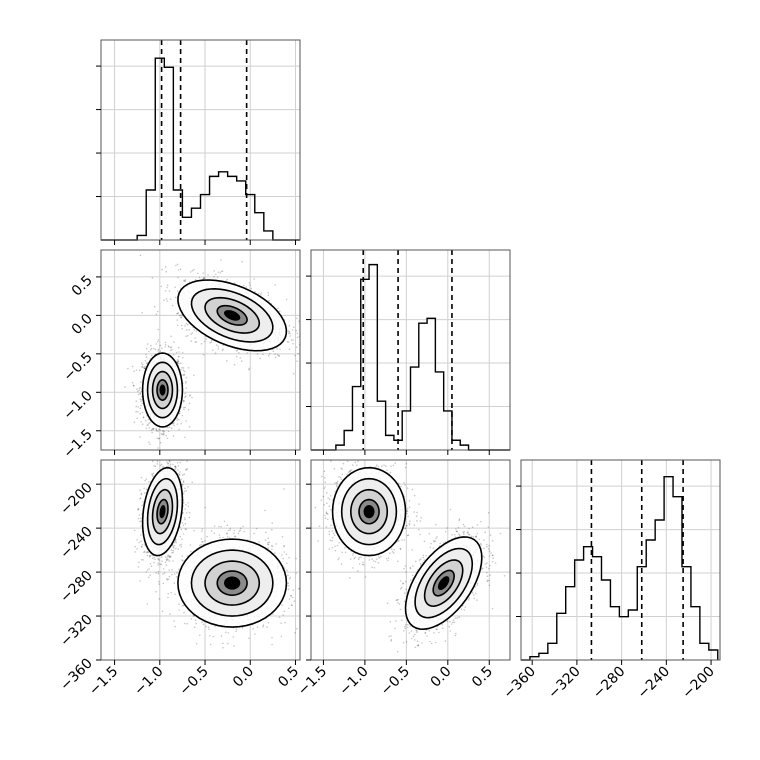 This screenshot has width=760, height=760. I want to click on scatter-panel-p2-vs-p1: −1.5 −1.0 −0.5 0.0 0.5, so click(403, 579).